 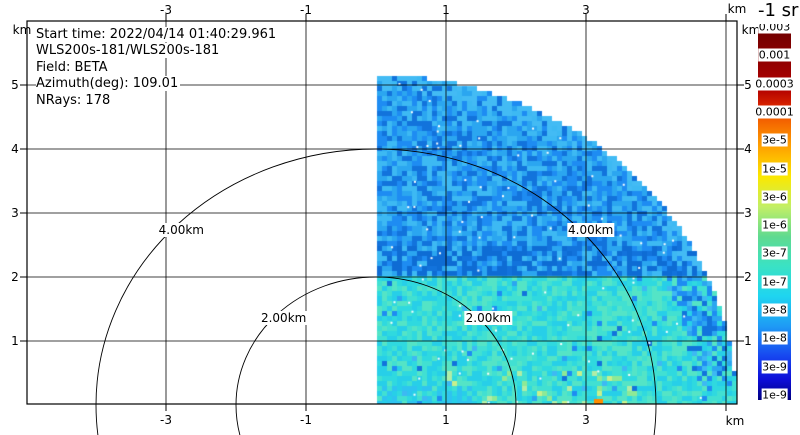 What do you see at coordinates (15, 149) in the screenshot?
I see `y-tick-label-left: 4` at bounding box center [15, 149].